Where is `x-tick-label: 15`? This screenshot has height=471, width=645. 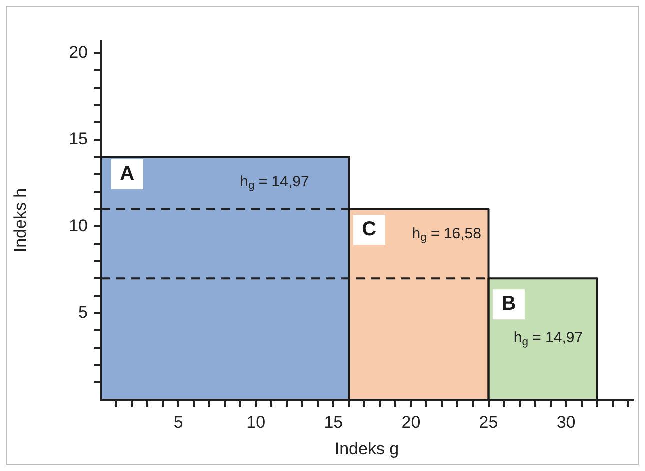
x-tick-label: 15 is located at coordinates (334, 422).